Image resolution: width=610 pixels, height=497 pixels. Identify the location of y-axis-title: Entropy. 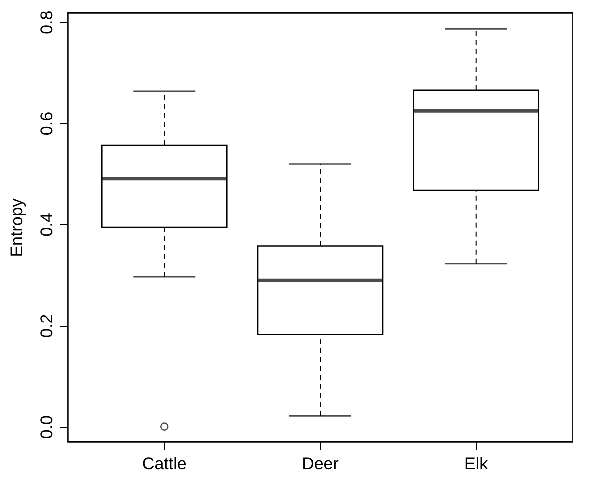
(17, 228).